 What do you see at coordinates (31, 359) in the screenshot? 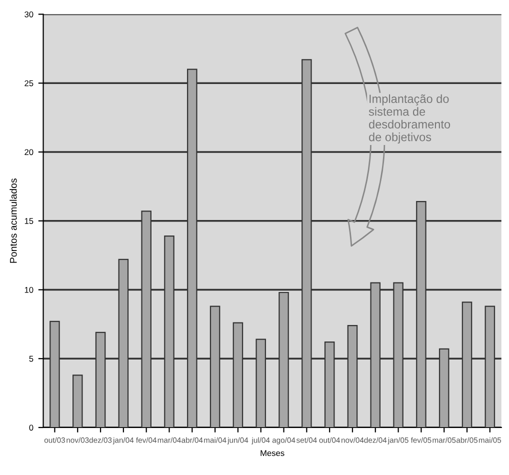
I see `y-tick-label: 5` at bounding box center [31, 359].